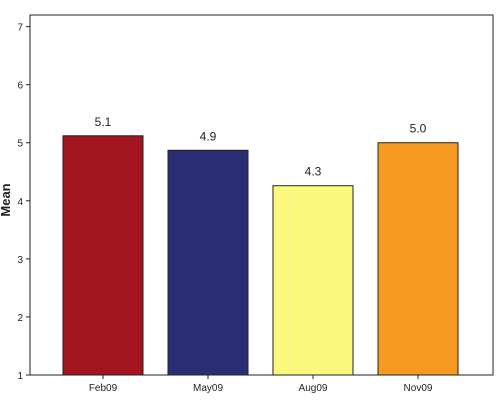 The width and height of the screenshot is (500, 403). Describe the element at coordinates (20, 202) in the screenshot. I see `y-tick-label: 4` at that location.